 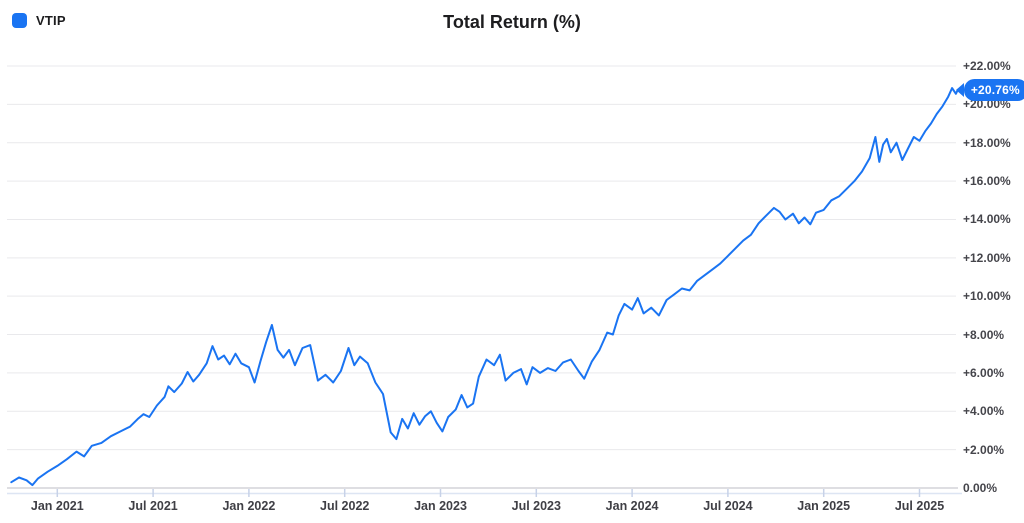 What do you see at coordinates (484, 493) in the screenshot?
I see `x-axis-ticks` at bounding box center [484, 493].